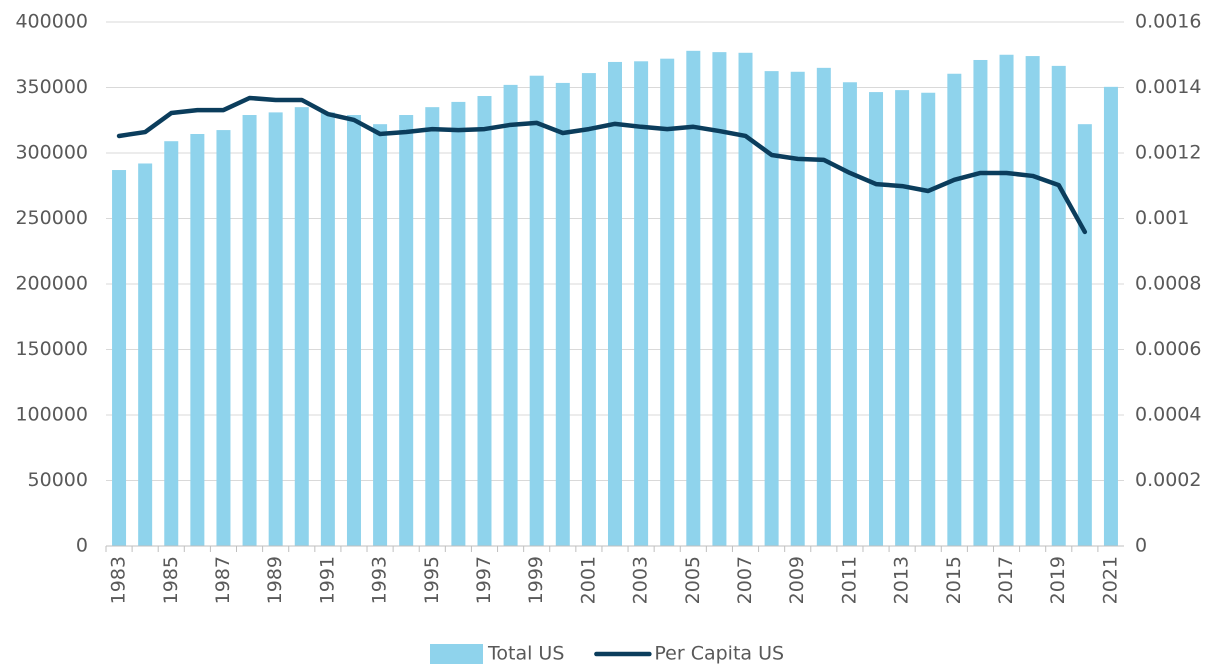 The height and width of the screenshot is (669, 1228). I want to click on y2-tick-label: 0.0014, so click(1168, 87).